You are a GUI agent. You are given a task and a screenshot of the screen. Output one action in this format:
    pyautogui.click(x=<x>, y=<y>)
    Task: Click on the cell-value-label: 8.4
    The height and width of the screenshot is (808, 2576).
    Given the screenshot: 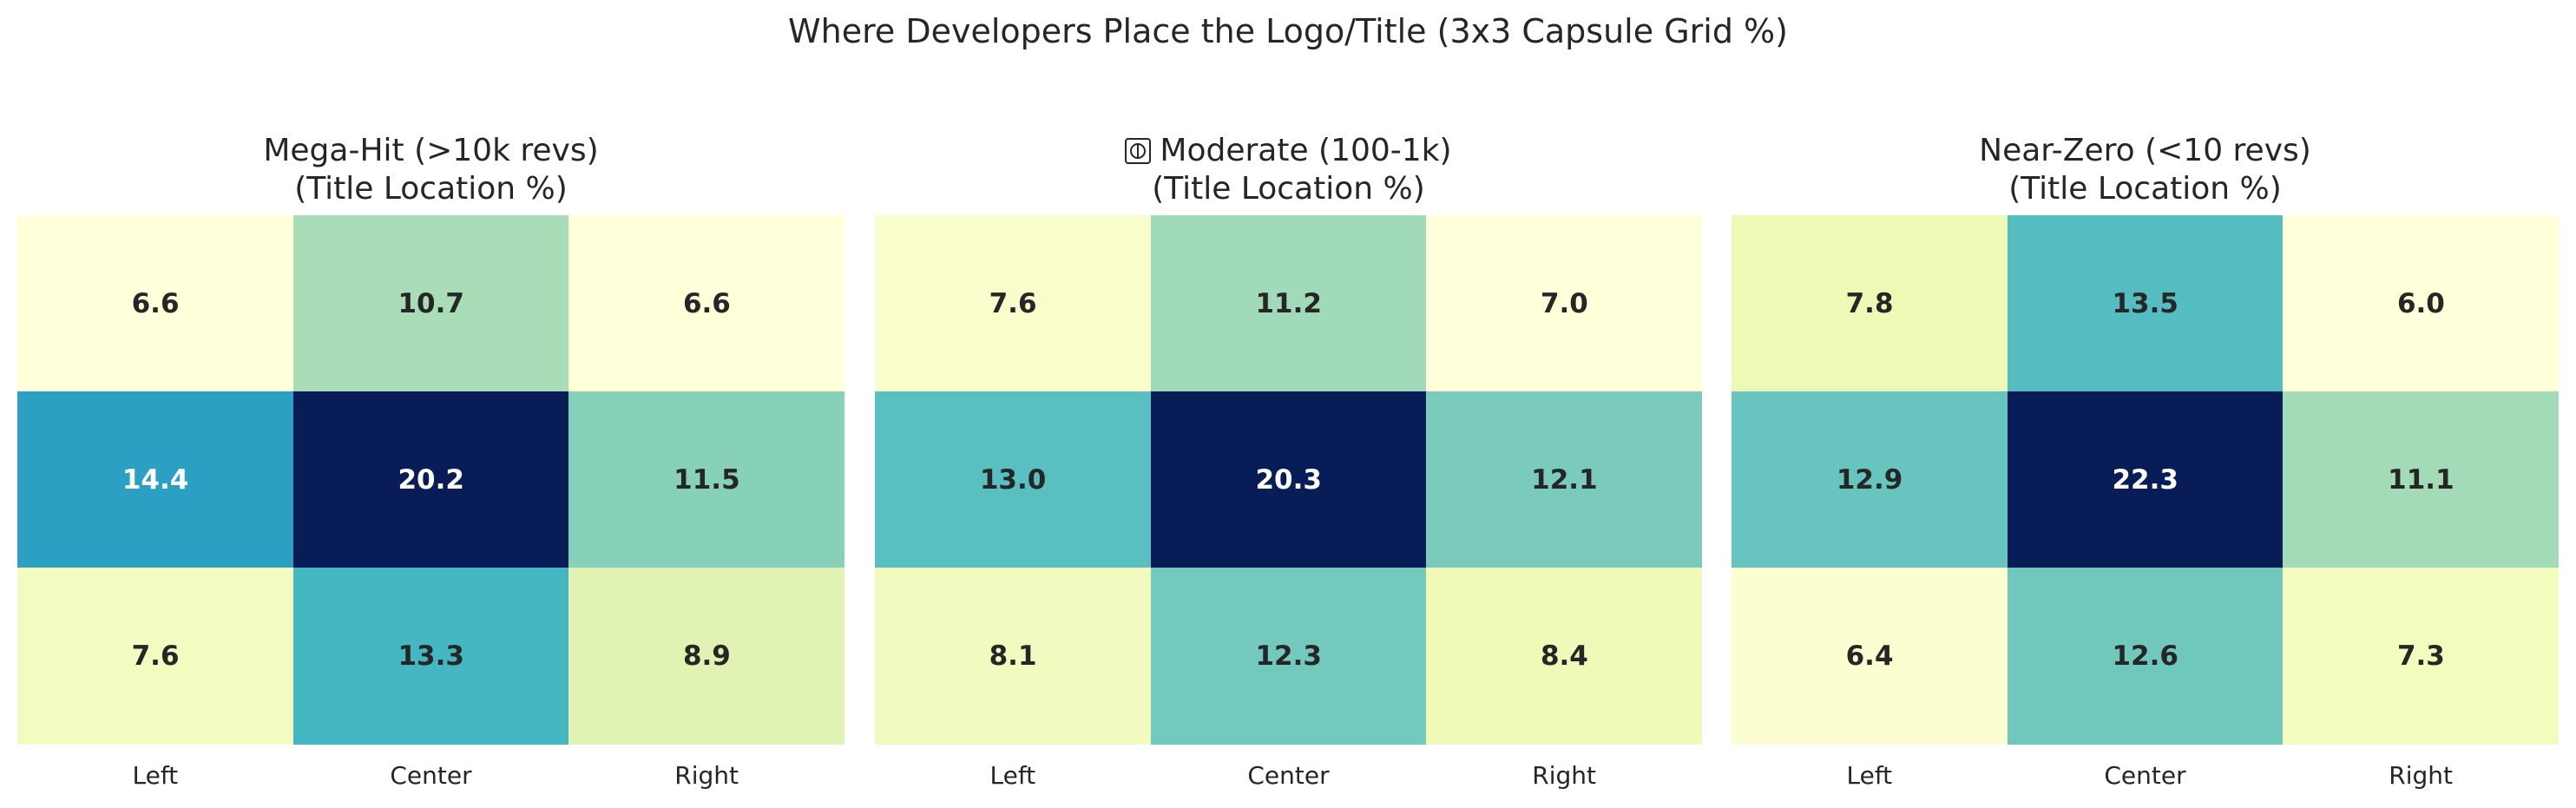 What is the action you would take?
    pyautogui.click(x=1564, y=656)
    